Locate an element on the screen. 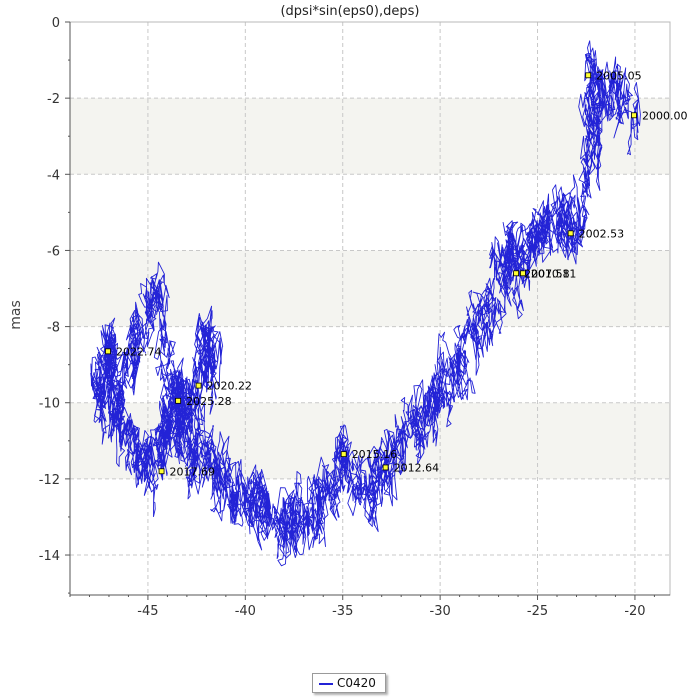  x-tick-label: -40 is located at coordinates (245, 611).